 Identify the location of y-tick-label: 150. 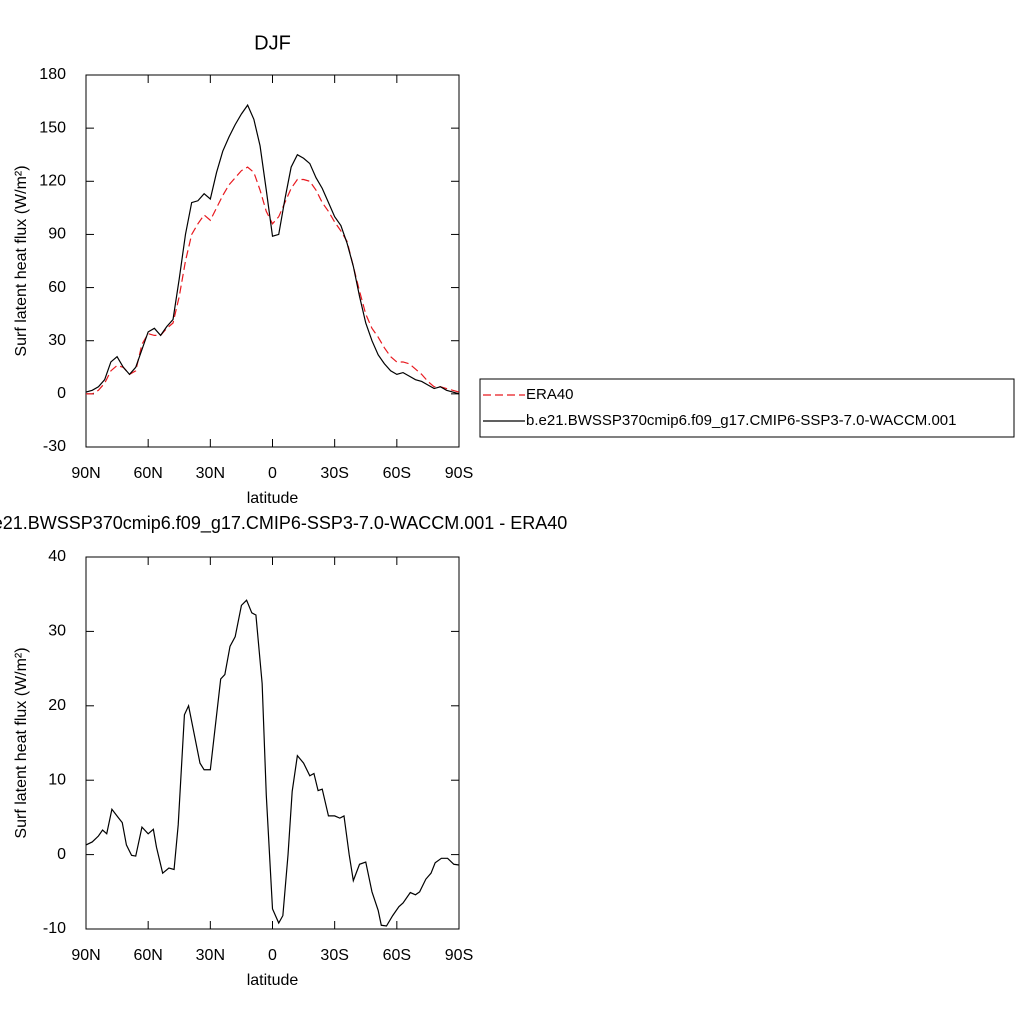
(52, 127).